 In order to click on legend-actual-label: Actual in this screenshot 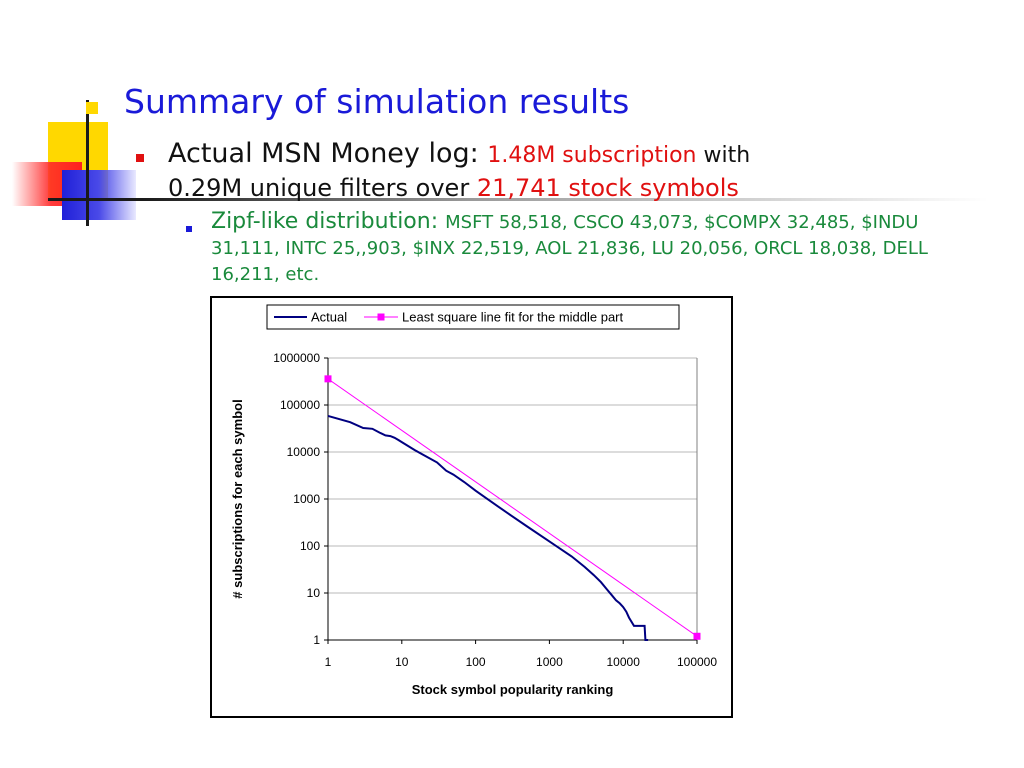, I will do `click(329, 317)`.